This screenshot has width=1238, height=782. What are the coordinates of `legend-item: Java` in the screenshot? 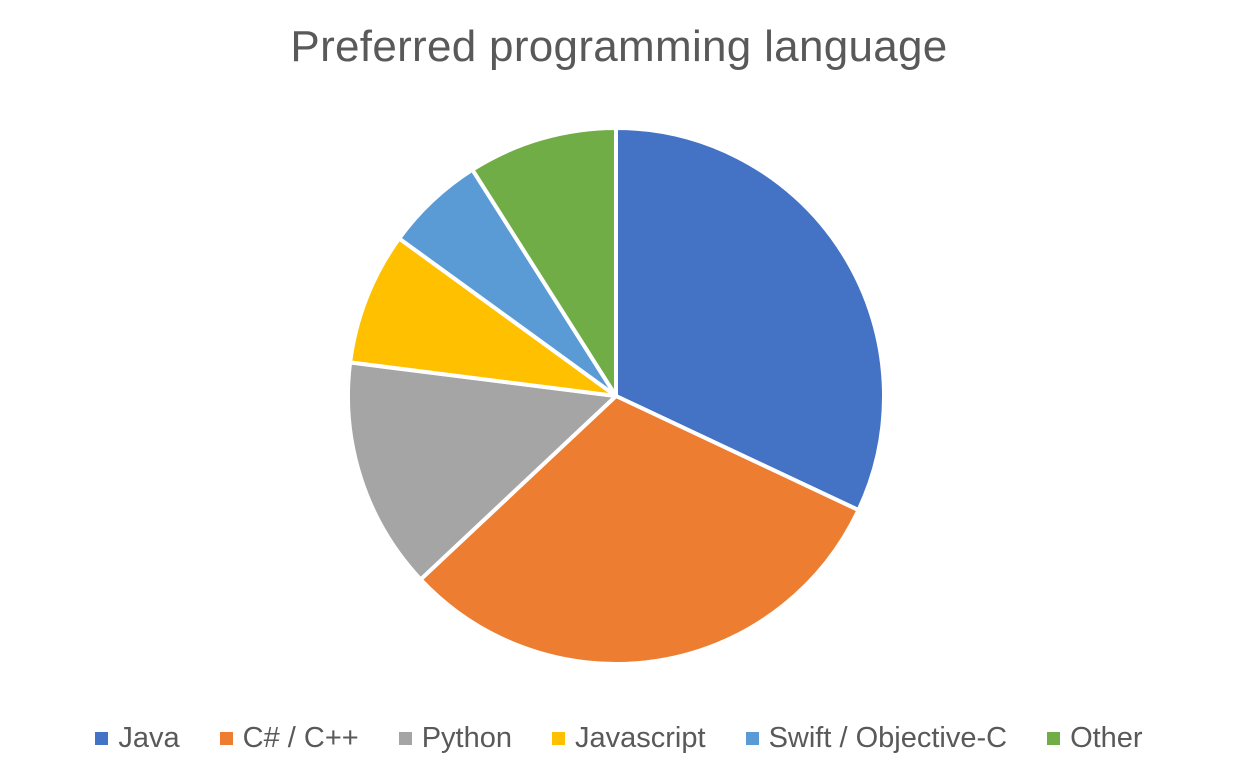 It's located at (137, 738).